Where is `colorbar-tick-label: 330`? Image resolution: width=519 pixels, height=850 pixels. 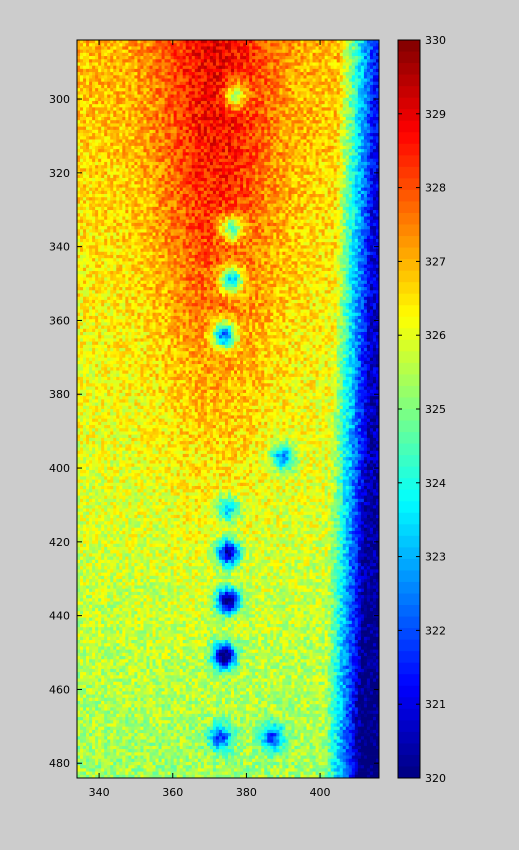 colorbar-tick-label: 330 is located at coordinates (435, 40).